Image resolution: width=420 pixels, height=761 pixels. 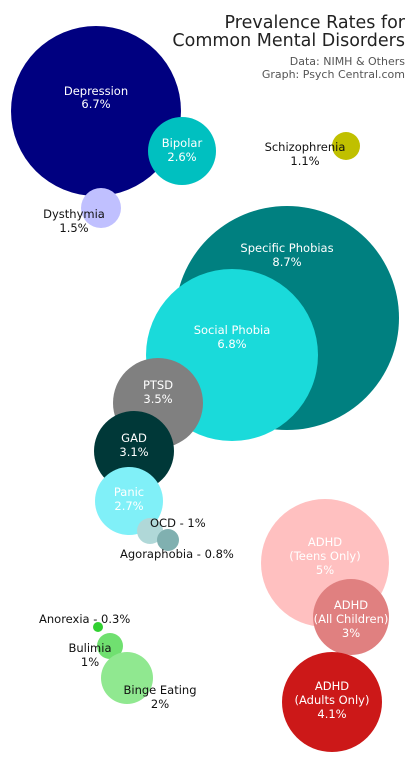 What do you see at coordinates (231, 344) in the screenshot?
I see `label-social-phobia-1: 6.8%` at bounding box center [231, 344].